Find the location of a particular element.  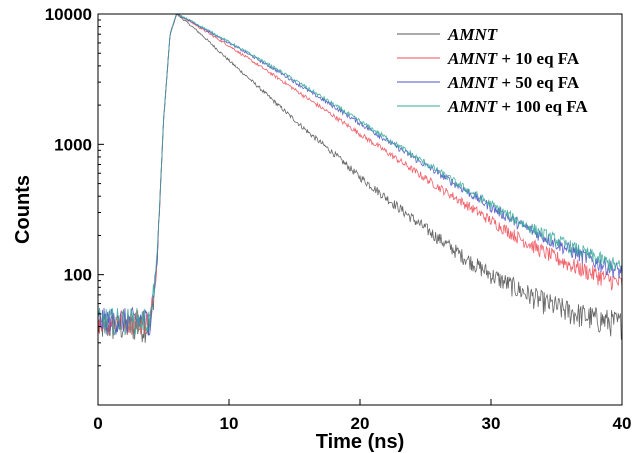

x-axis-title: Time (ns) is located at coordinates (360, 442).